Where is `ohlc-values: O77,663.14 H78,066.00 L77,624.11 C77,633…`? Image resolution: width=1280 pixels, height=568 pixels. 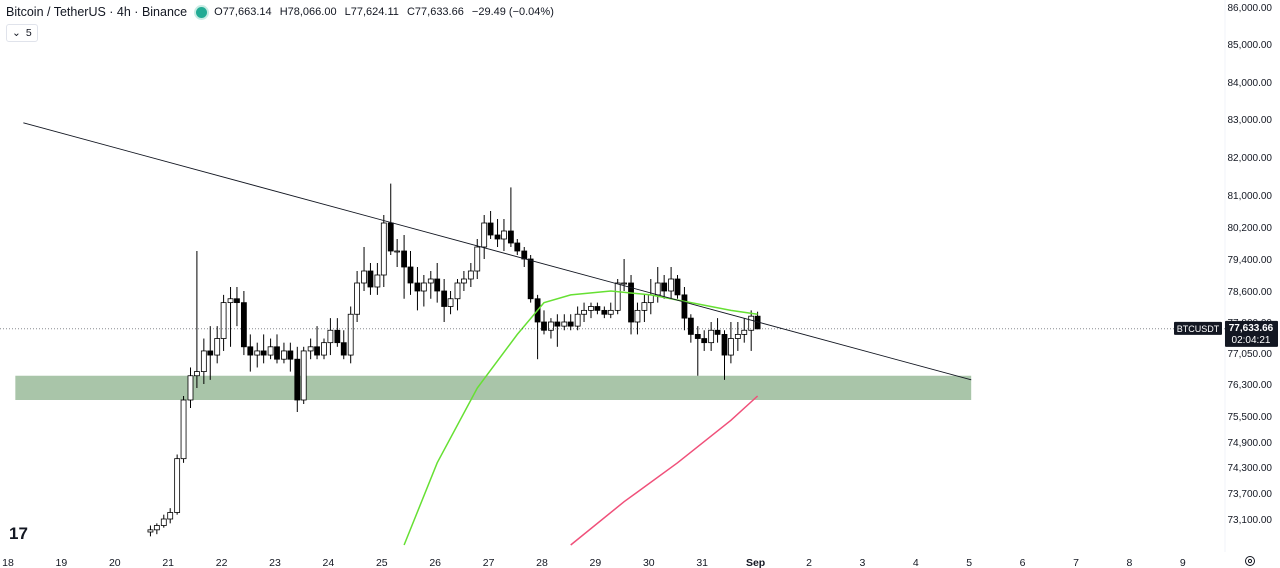
ohlc-values: O77,663.14 H78,066.00 L77,624.11 C77,633… is located at coordinates (384, 12).